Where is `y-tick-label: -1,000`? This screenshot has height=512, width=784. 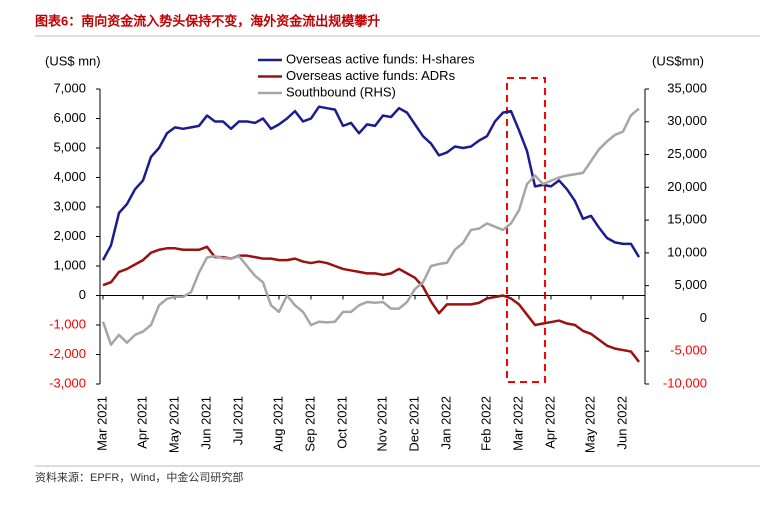
y-tick-label: -1,000 is located at coordinates (67, 323).